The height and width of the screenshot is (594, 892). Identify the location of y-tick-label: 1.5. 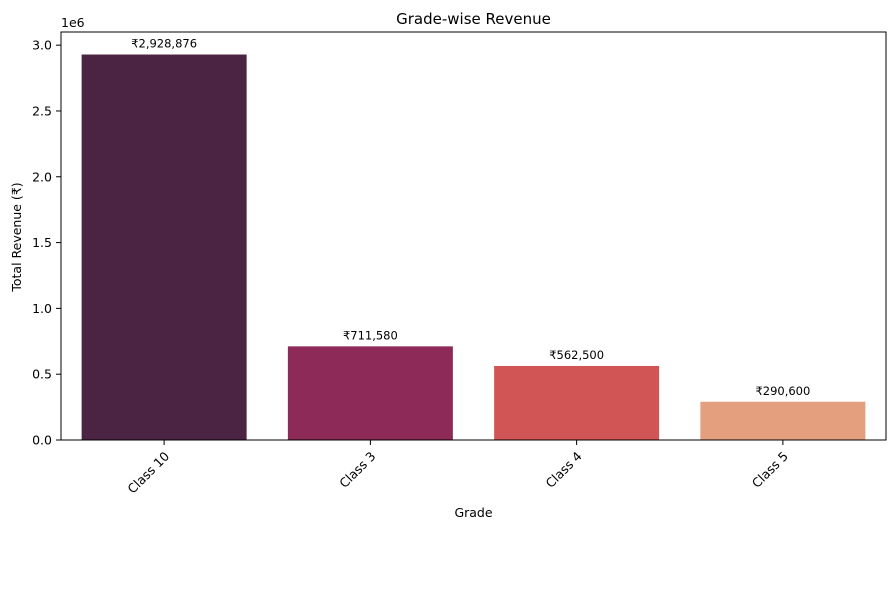
(42, 242).